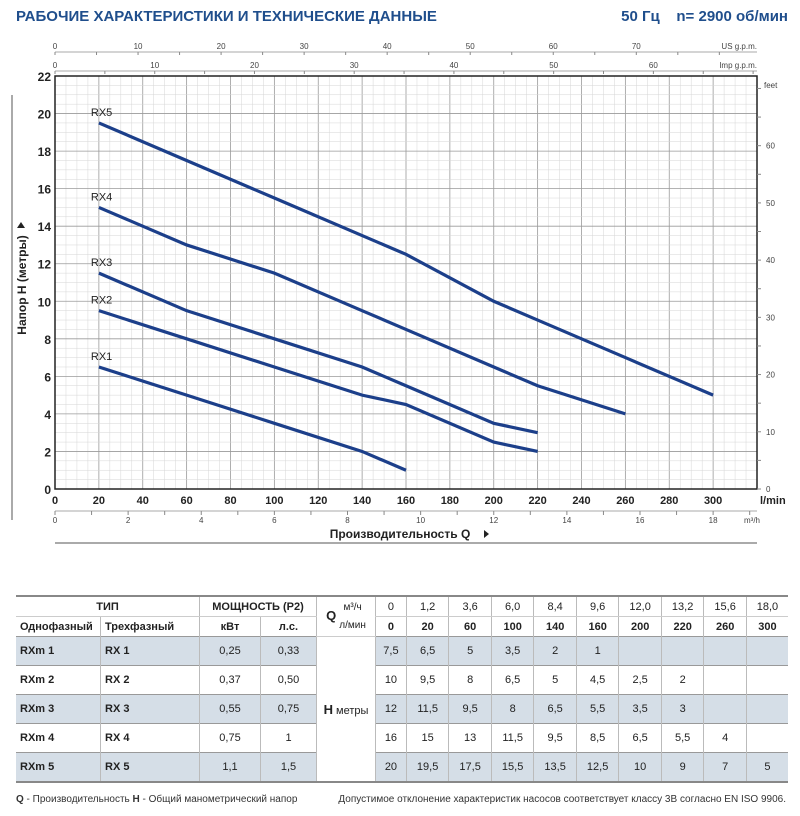 Image resolution: width=800 pixels, height=816 pixels. What do you see at coordinates (453, 65) in the screenshot?
I see `imp-gpm-tick-label: 40` at bounding box center [453, 65].